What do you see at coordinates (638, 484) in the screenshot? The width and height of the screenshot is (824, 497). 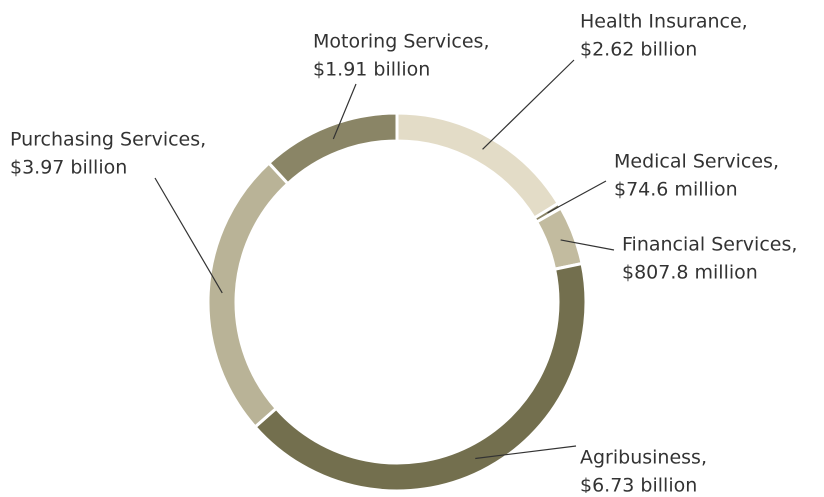 I see `value-label: $6.73 billion` at bounding box center [638, 484].